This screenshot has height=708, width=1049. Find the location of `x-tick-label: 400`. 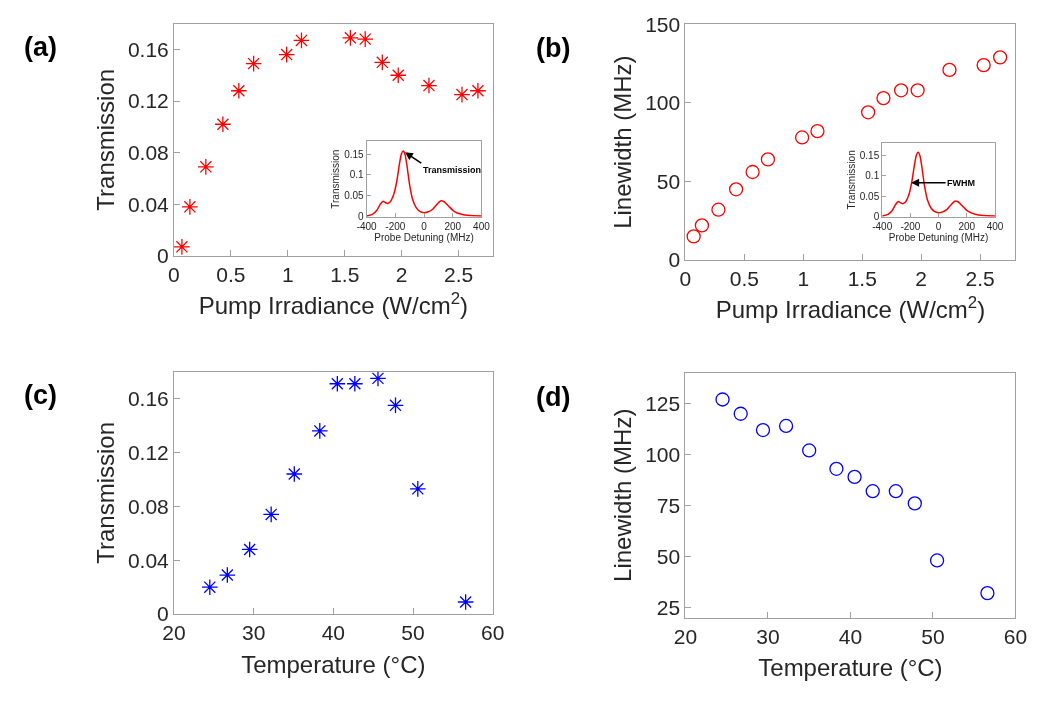

x-tick-label: 400 is located at coordinates (482, 226).